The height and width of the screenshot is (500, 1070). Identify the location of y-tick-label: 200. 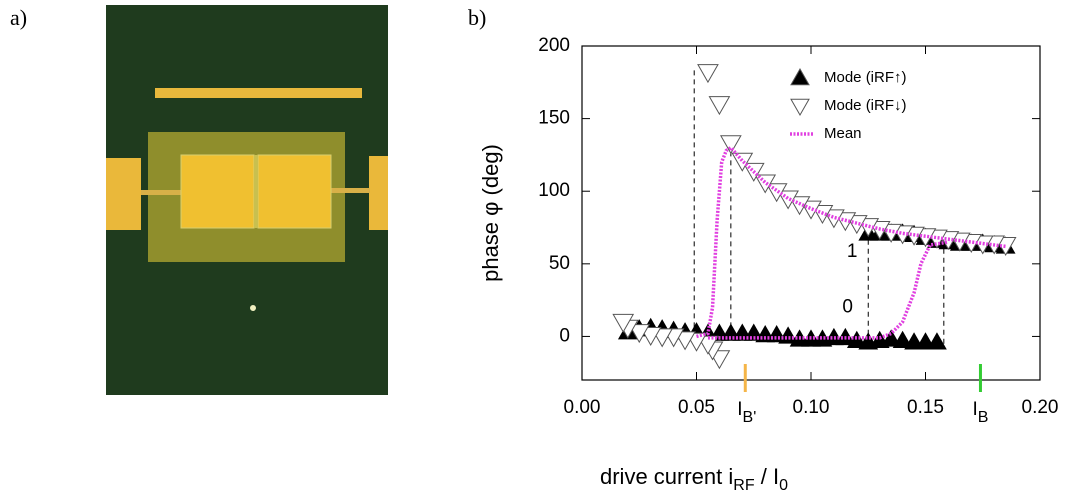
(554, 45).